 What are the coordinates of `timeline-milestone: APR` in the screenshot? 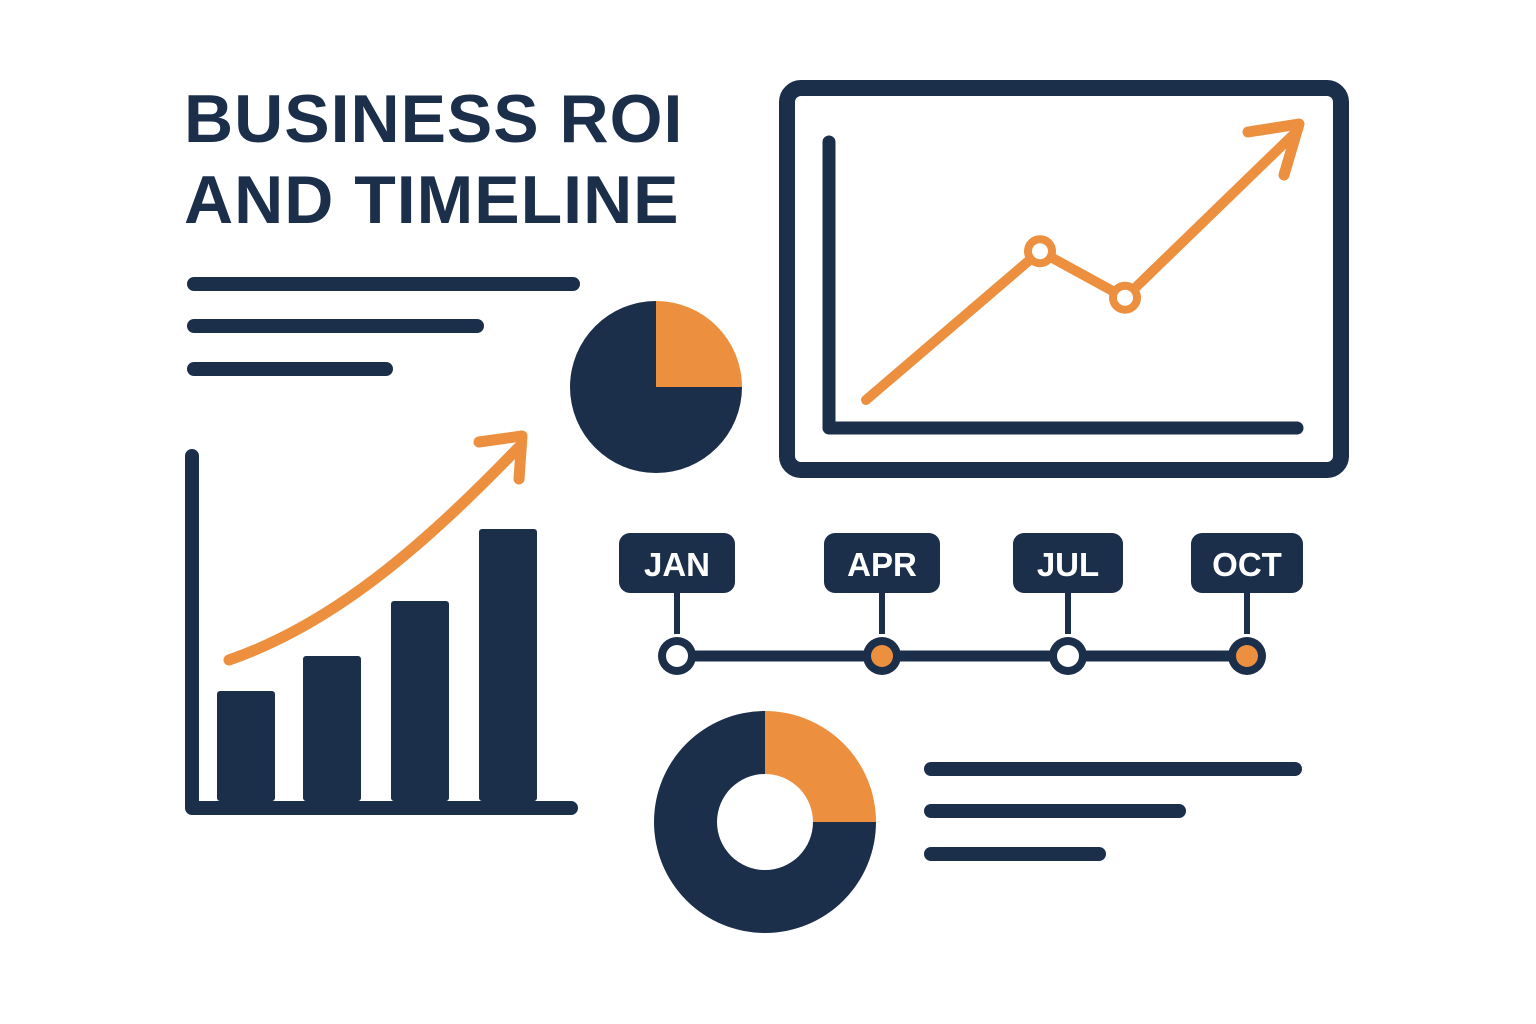 It's located at (882, 604).